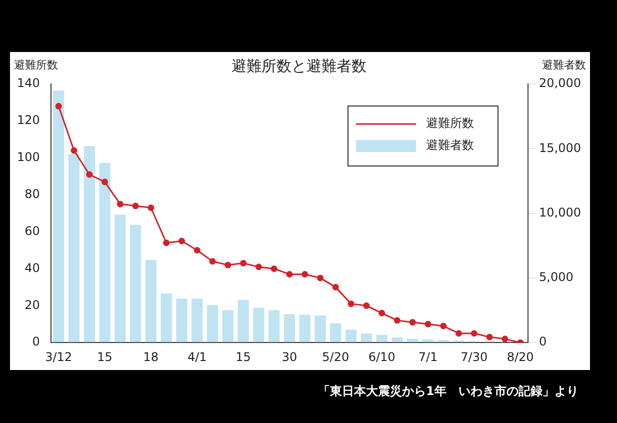  I want to click on y-axis-title: 避難所数, so click(36, 65).